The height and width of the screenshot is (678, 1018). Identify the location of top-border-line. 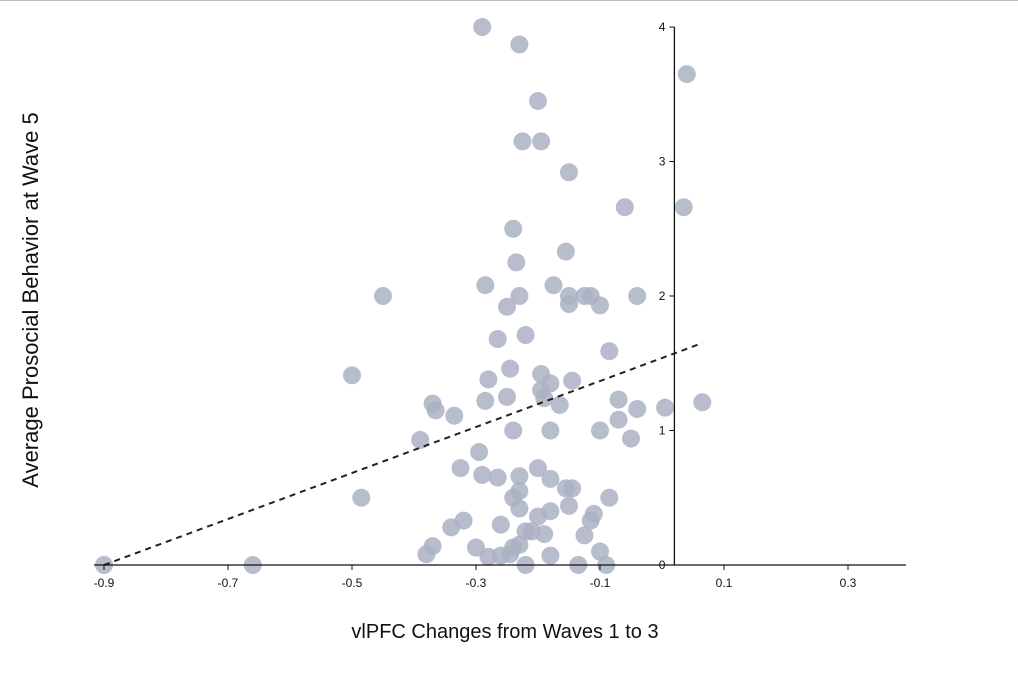
(509, 0).